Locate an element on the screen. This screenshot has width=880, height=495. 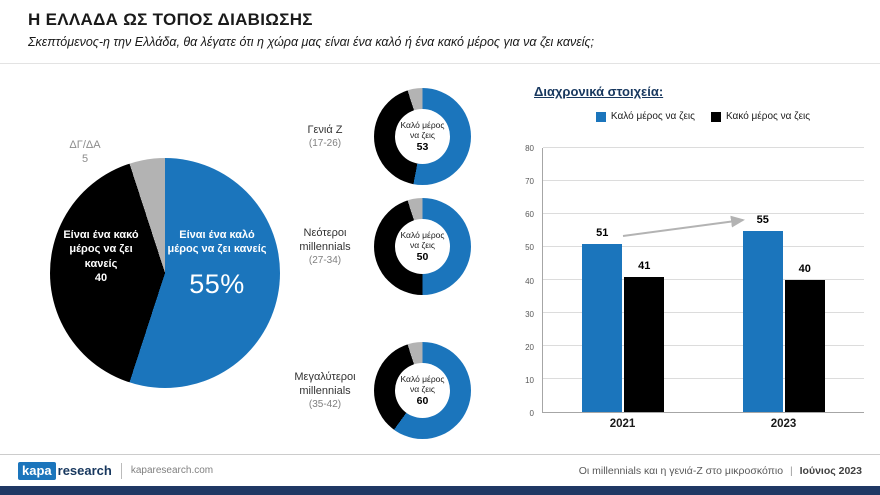
donut-group-label: Γενιά Z (17-26) is located at coordinates (325, 137).